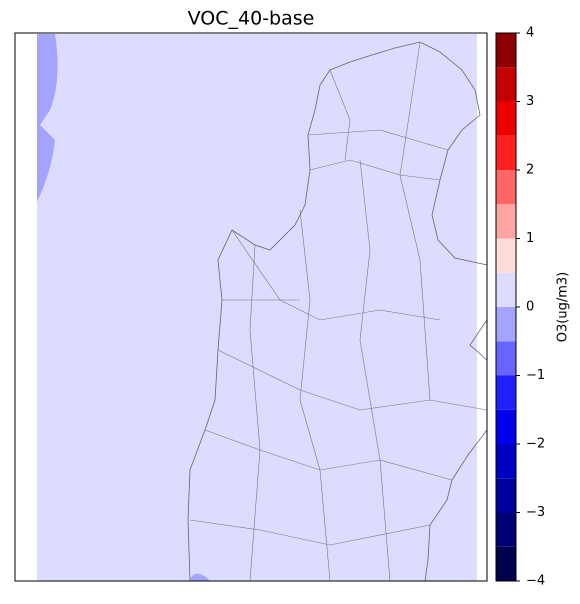 This screenshot has height=604, width=580. Describe the element at coordinates (530, 170) in the screenshot. I see `colorbar-tick-label: 2` at that location.